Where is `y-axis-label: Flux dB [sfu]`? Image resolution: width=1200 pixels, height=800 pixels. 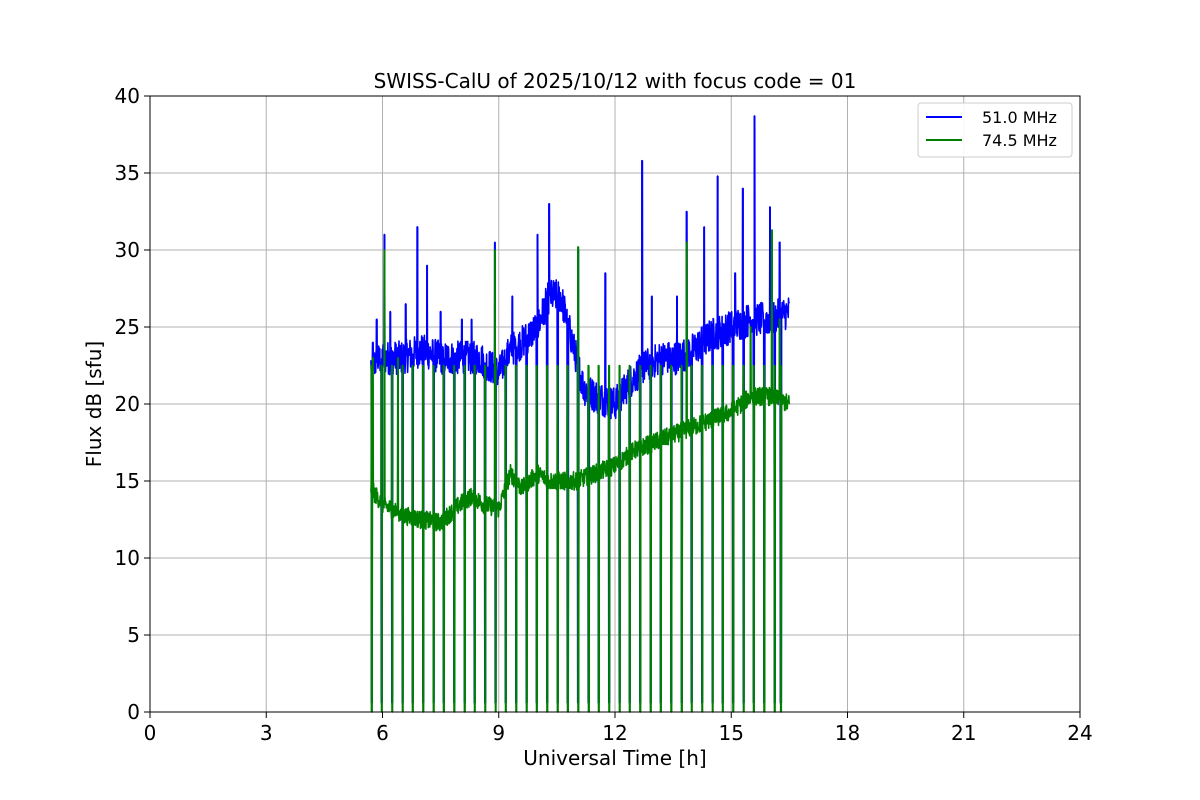 y-axis-label: Flux dB [sfu] is located at coordinates (94, 404).